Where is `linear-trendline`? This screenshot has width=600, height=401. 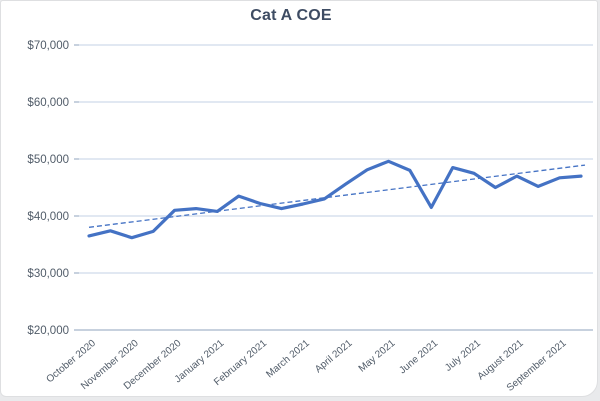
linear-trendline is located at coordinates (337, 196).